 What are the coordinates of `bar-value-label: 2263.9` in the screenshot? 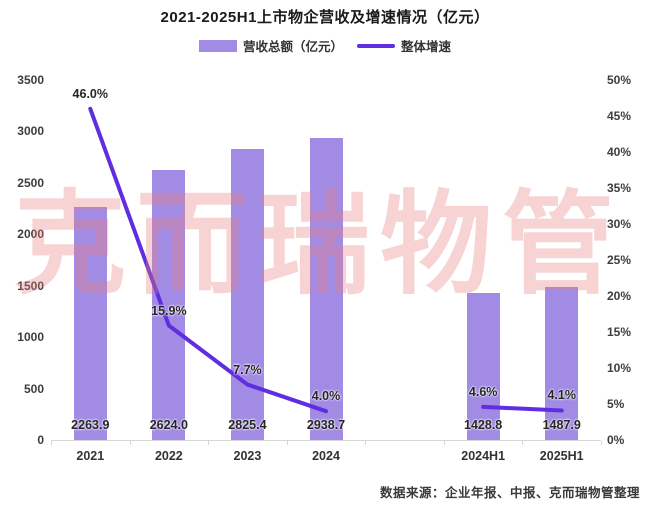 It's located at (90, 425).